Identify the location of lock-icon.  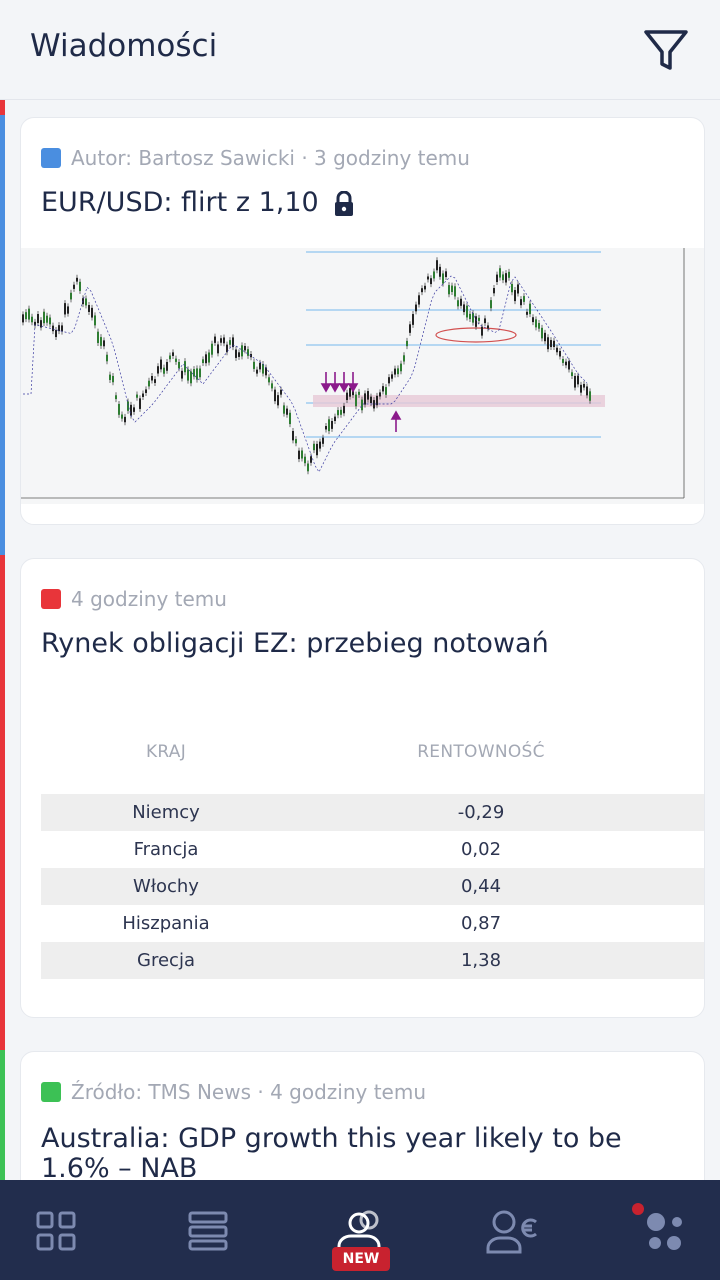
(344, 203).